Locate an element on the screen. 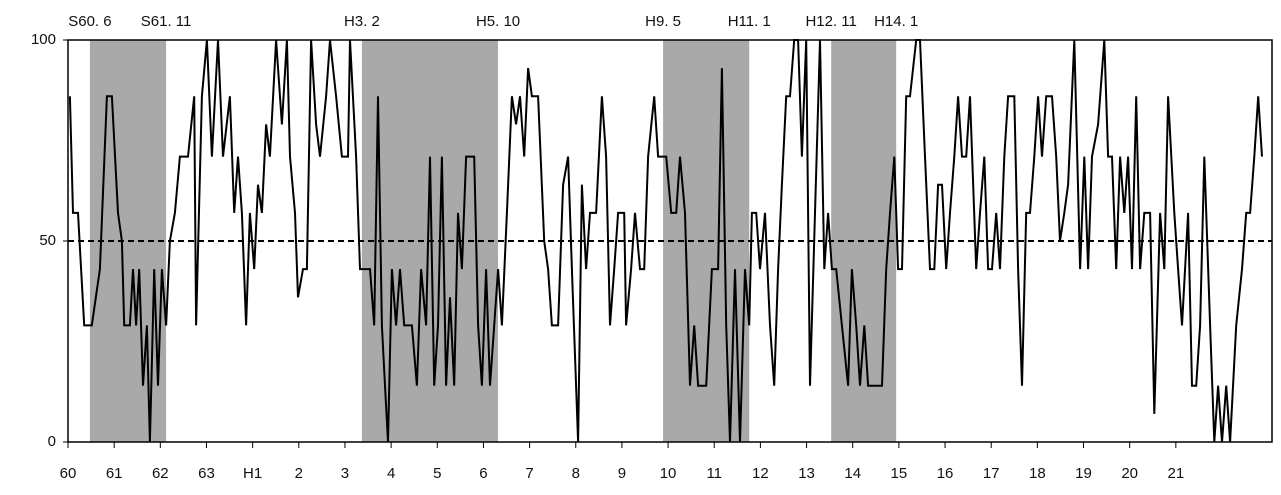  x-tick-label: 60 is located at coordinates (68, 473).